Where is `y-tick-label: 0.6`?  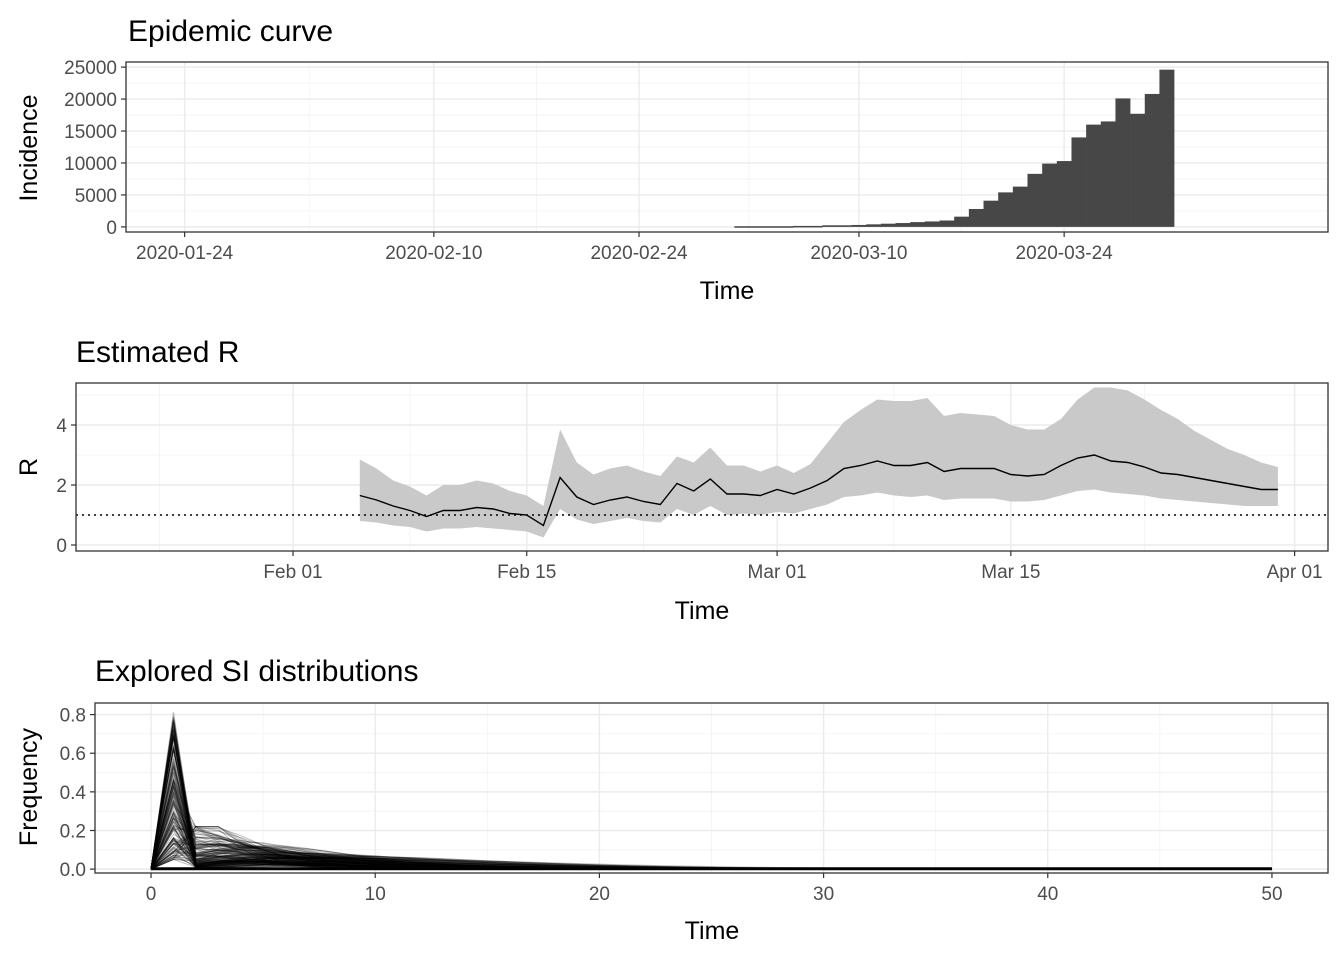
y-tick-label: 0.6 is located at coordinates (73, 754).